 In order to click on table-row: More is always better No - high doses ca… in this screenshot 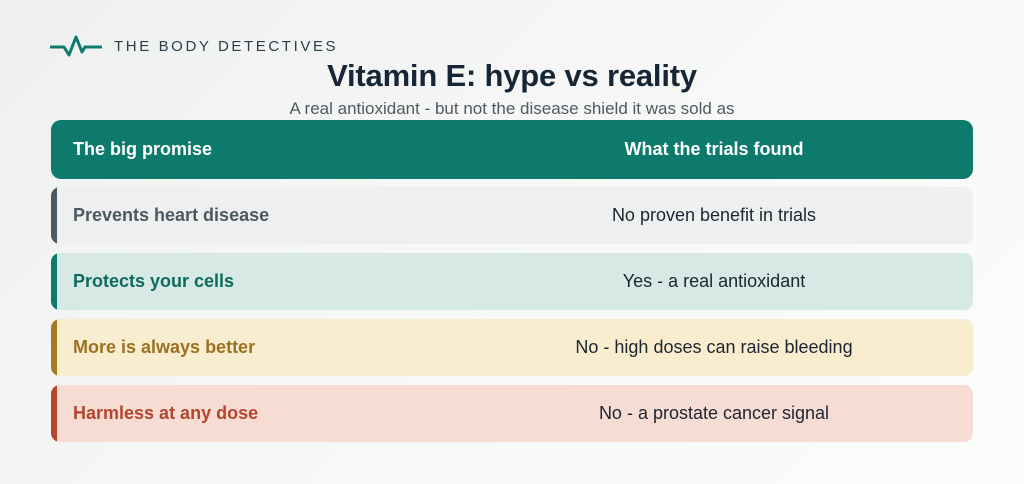, I will do `click(512, 347)`.